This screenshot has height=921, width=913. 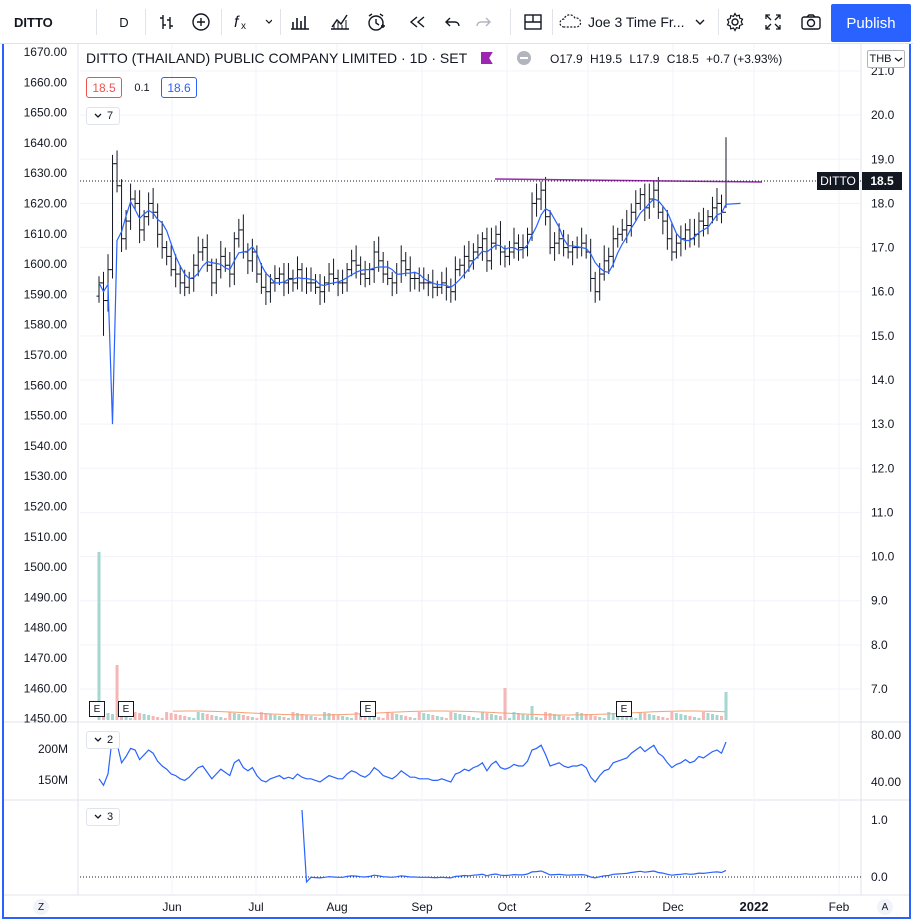 What do you see at coordinates (103, 740) in the screenshot?
I see `pane2-toggle-button: 2` at bounding box center [103, 740].